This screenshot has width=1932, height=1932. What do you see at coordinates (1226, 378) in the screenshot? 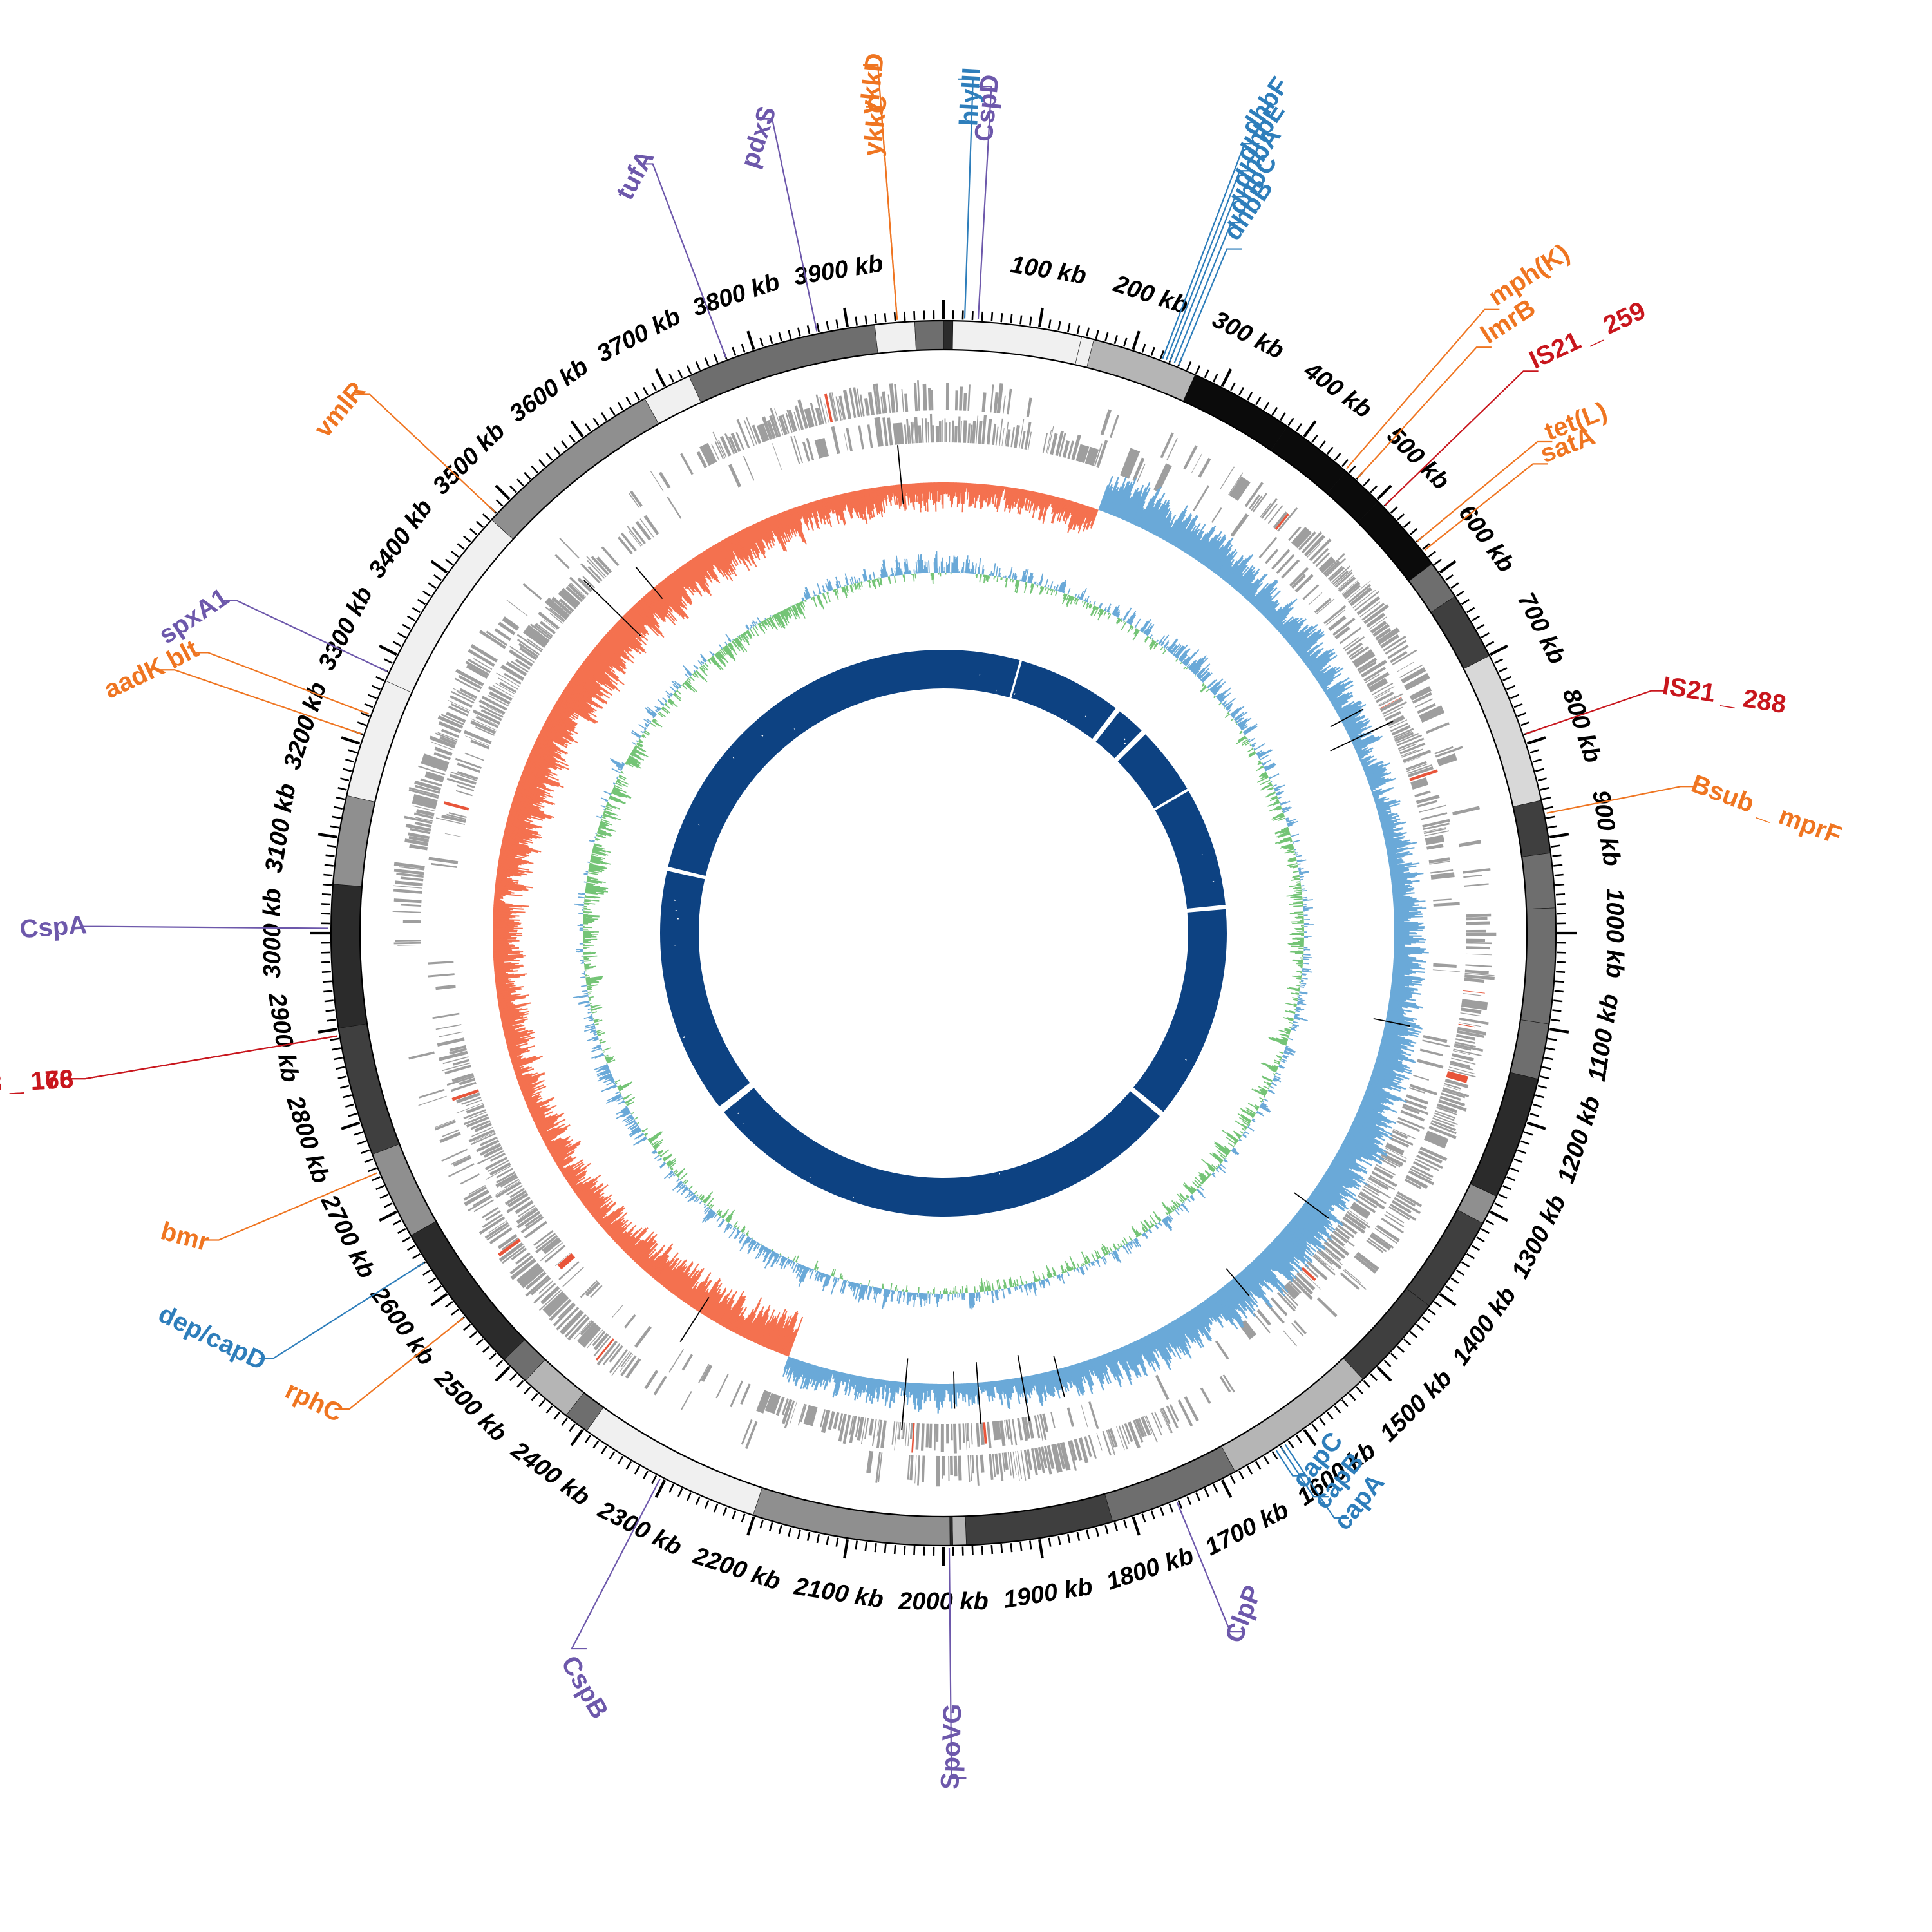
I see `axis-major-tick` at bounding box center [1226, 378].